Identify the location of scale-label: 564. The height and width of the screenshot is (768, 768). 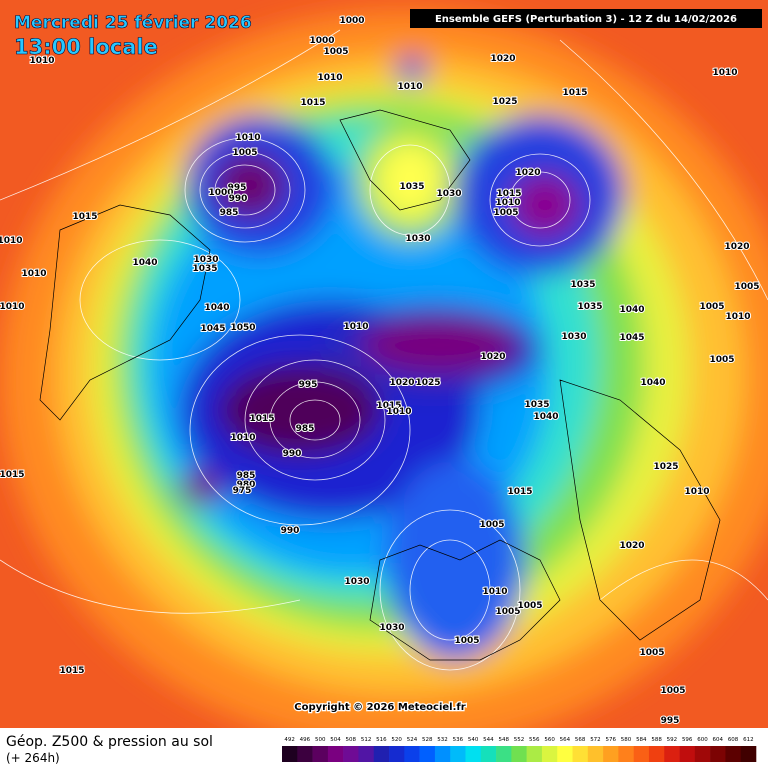
(565, 740).